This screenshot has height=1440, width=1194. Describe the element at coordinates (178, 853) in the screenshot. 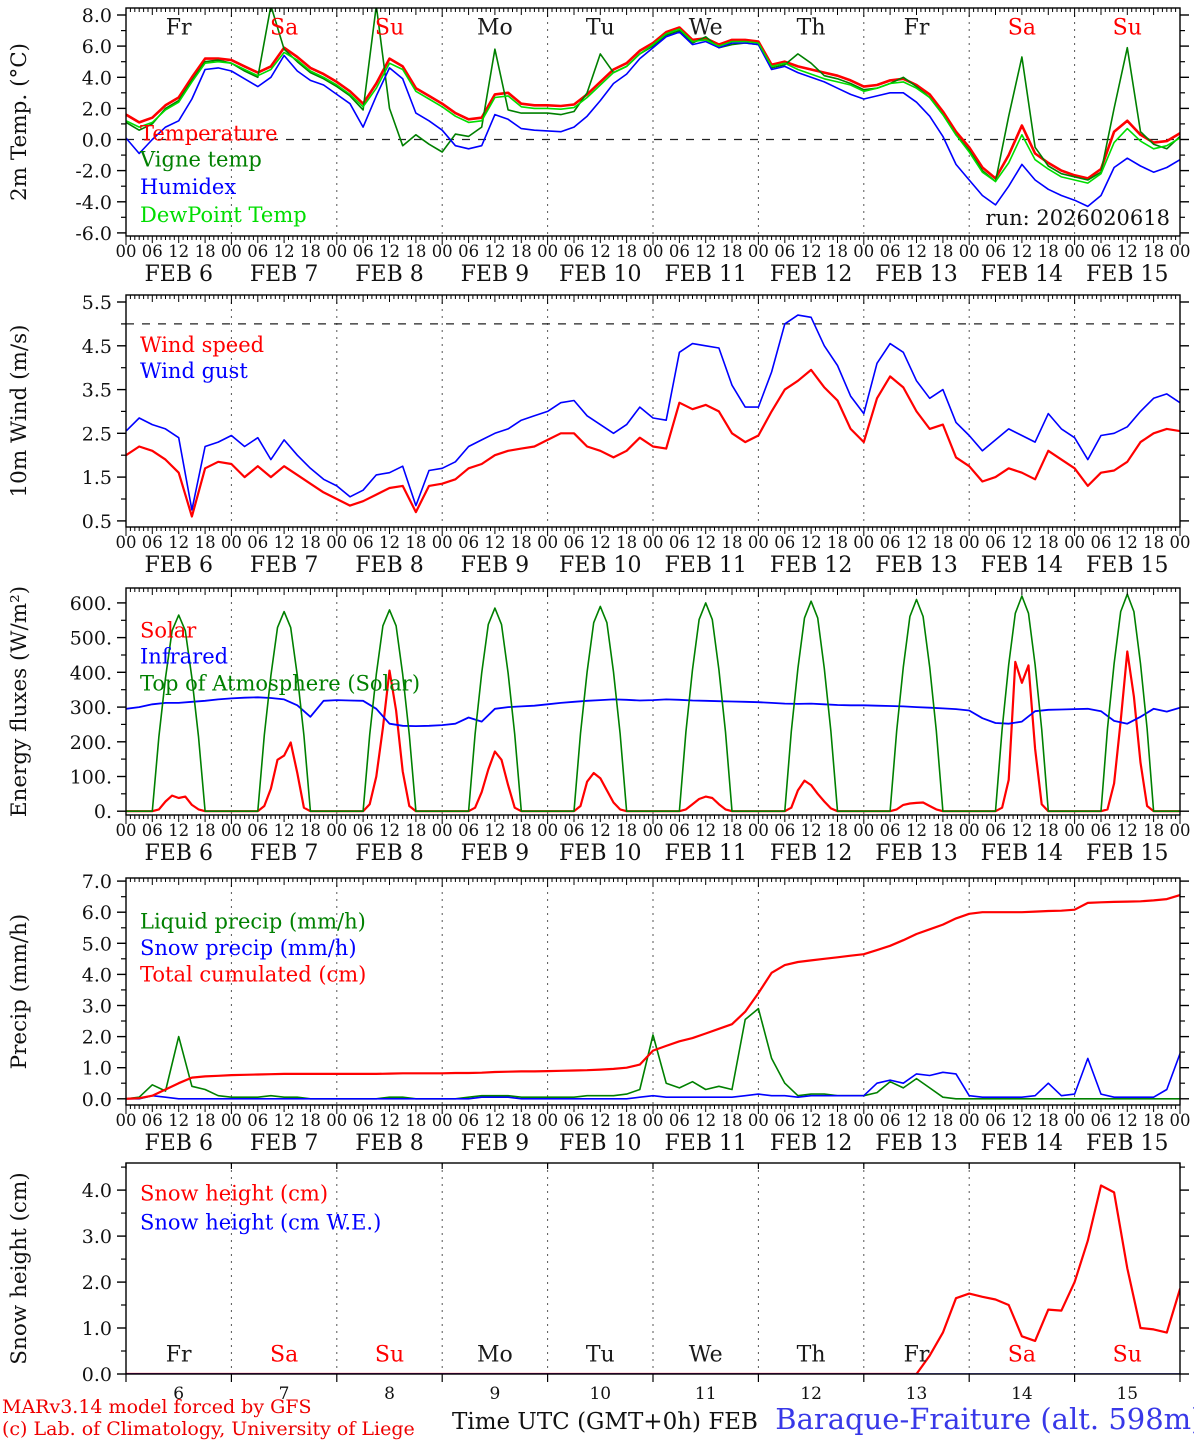

I see `date-label: FEB 6` at that location.